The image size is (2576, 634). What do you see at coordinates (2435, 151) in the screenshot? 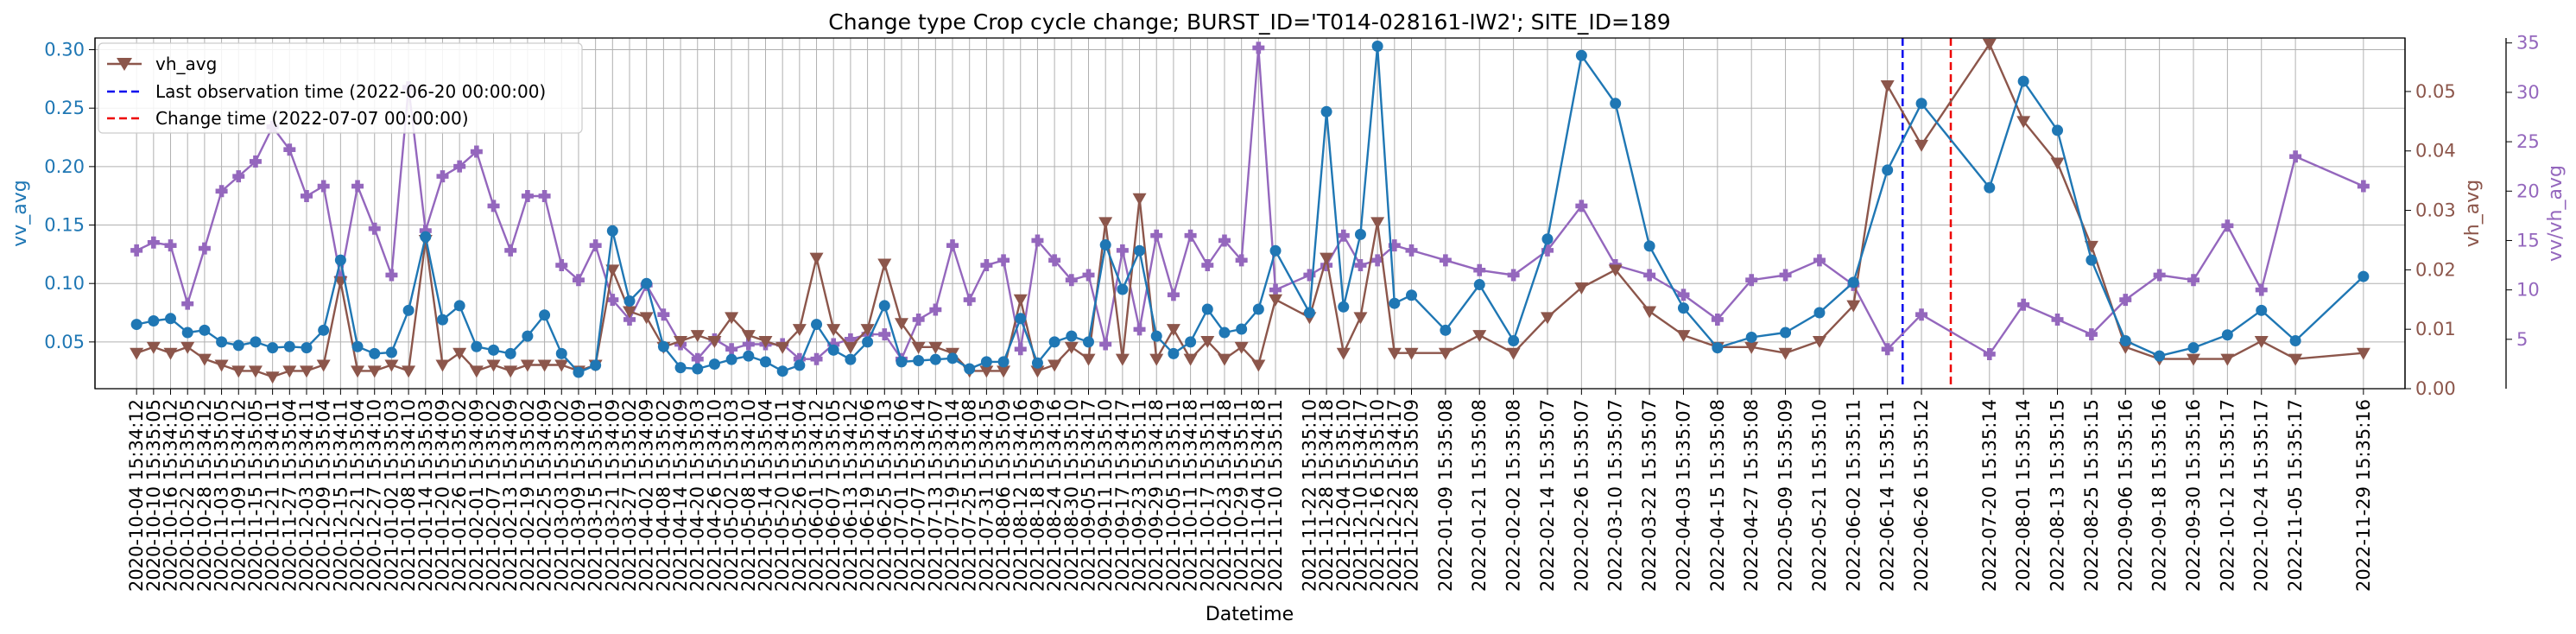
I see `y-tick-label-right: 0.04` at bounding box center [2435, 151].